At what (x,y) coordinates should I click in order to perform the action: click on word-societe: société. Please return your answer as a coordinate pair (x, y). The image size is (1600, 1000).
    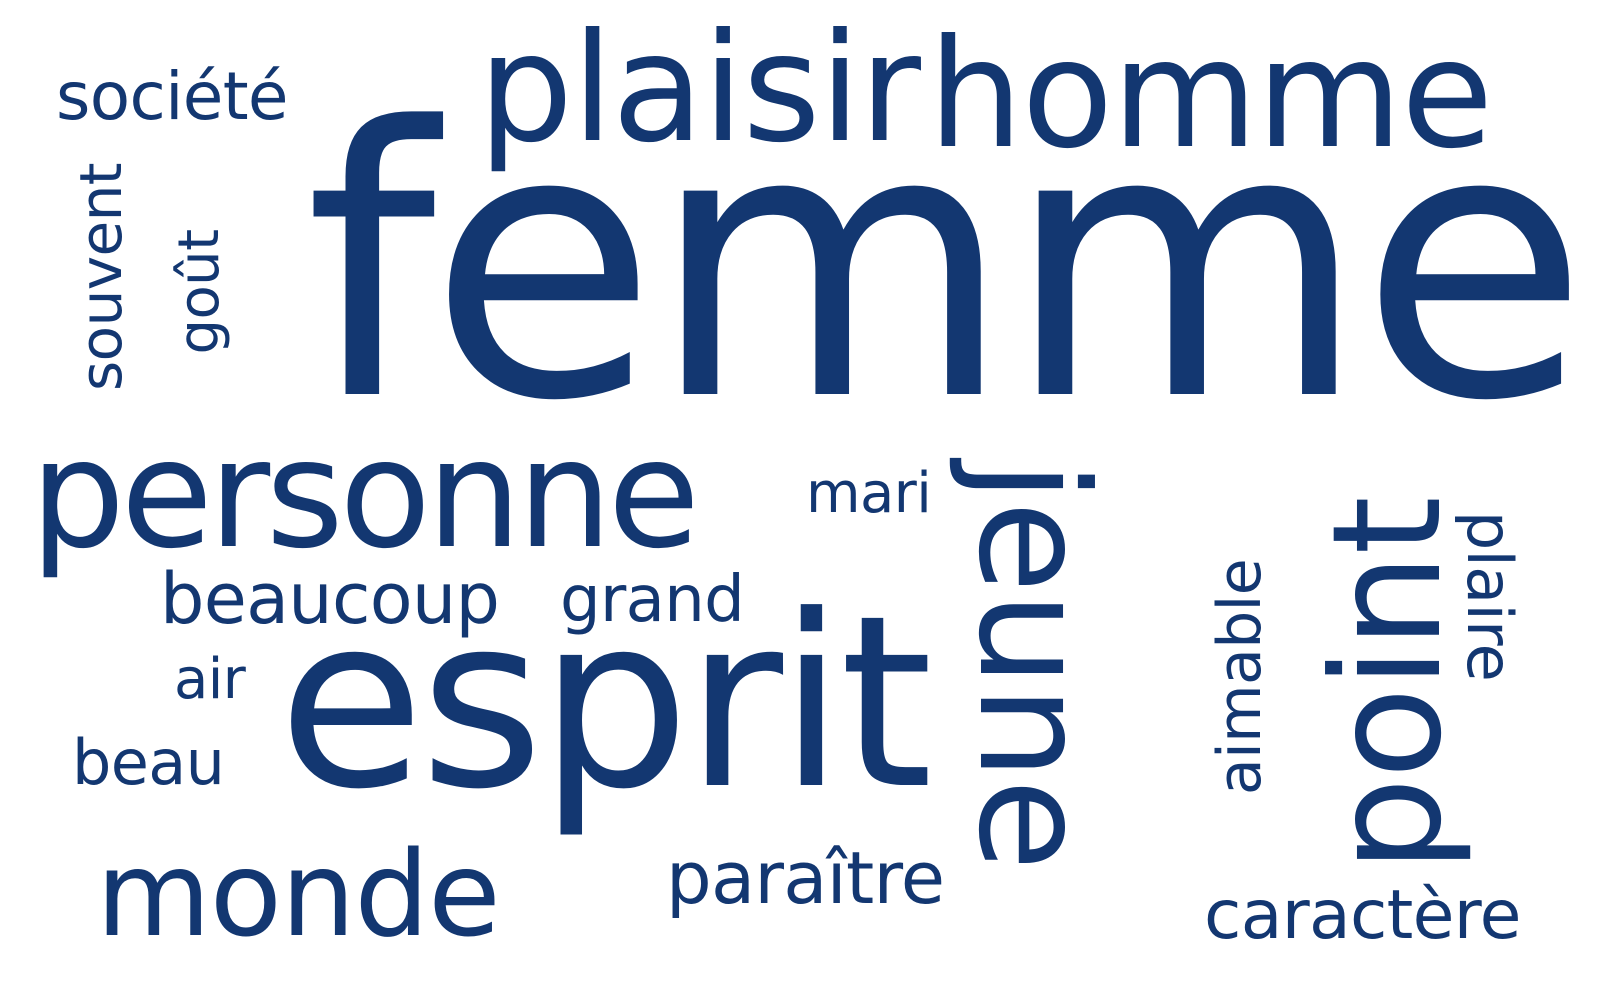
    Looking at the image, I should click on (172, 96).